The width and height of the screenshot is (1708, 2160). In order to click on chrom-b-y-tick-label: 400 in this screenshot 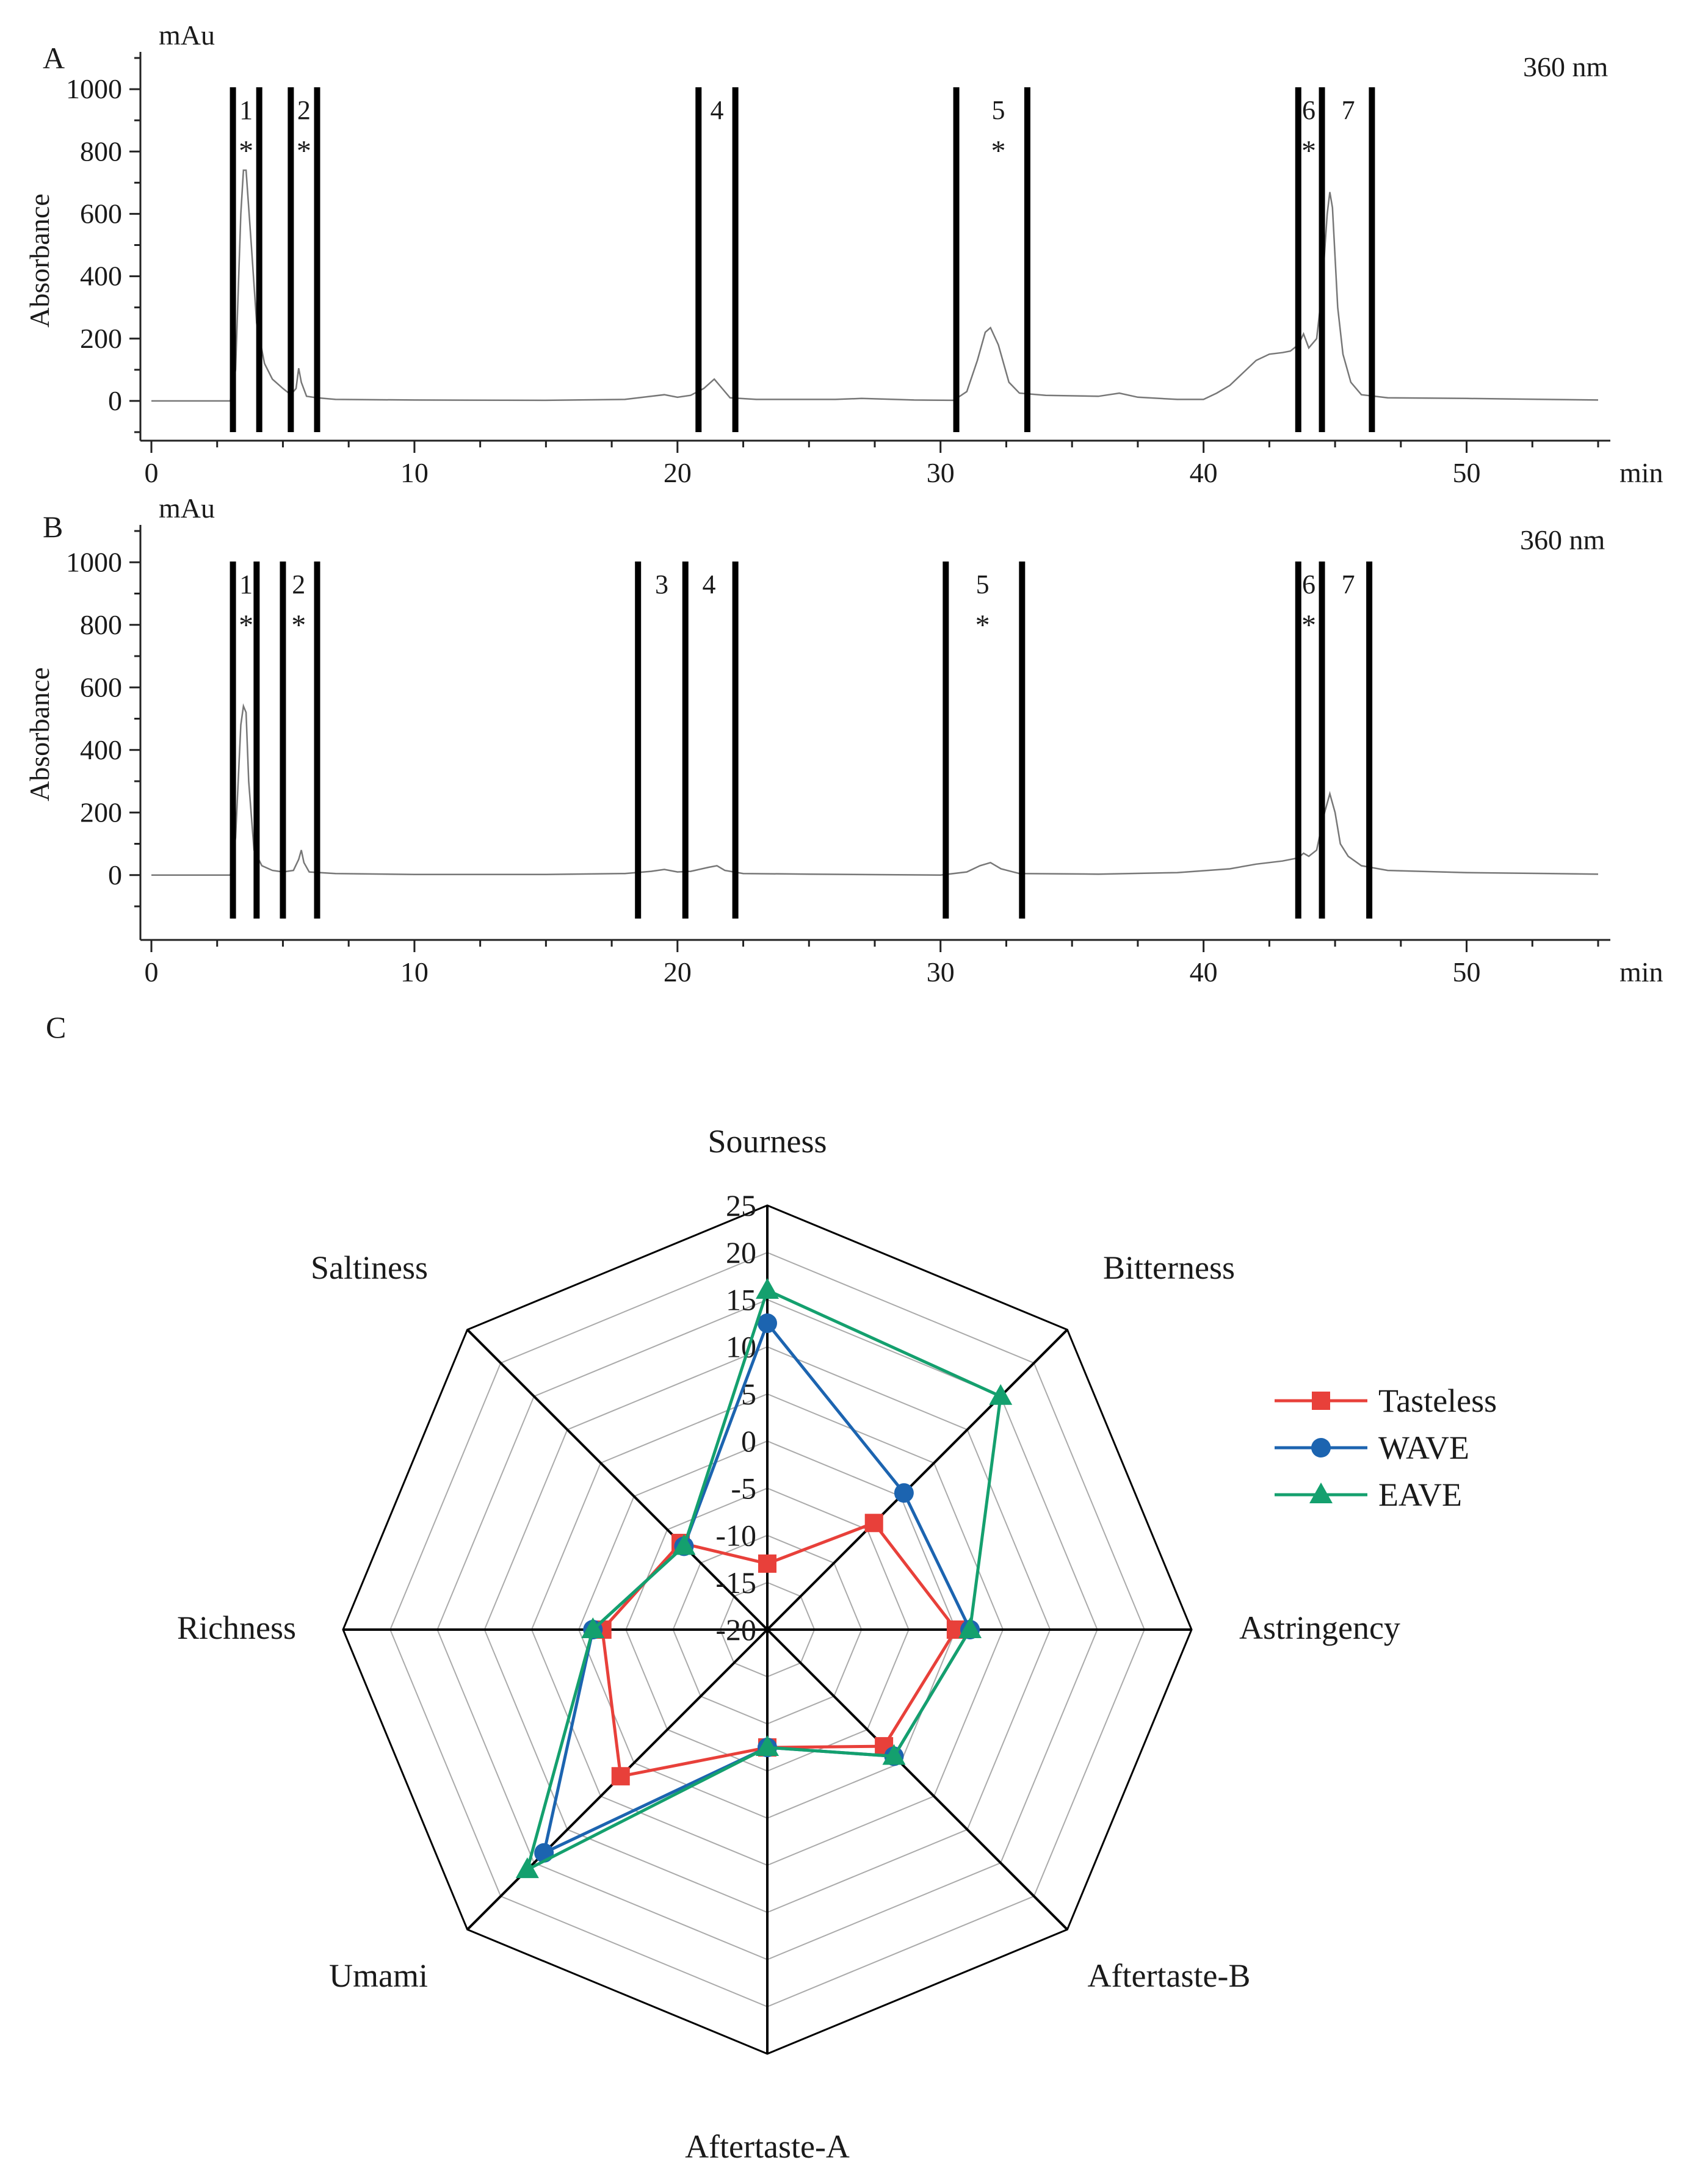, I will do `click(101, 749)`.